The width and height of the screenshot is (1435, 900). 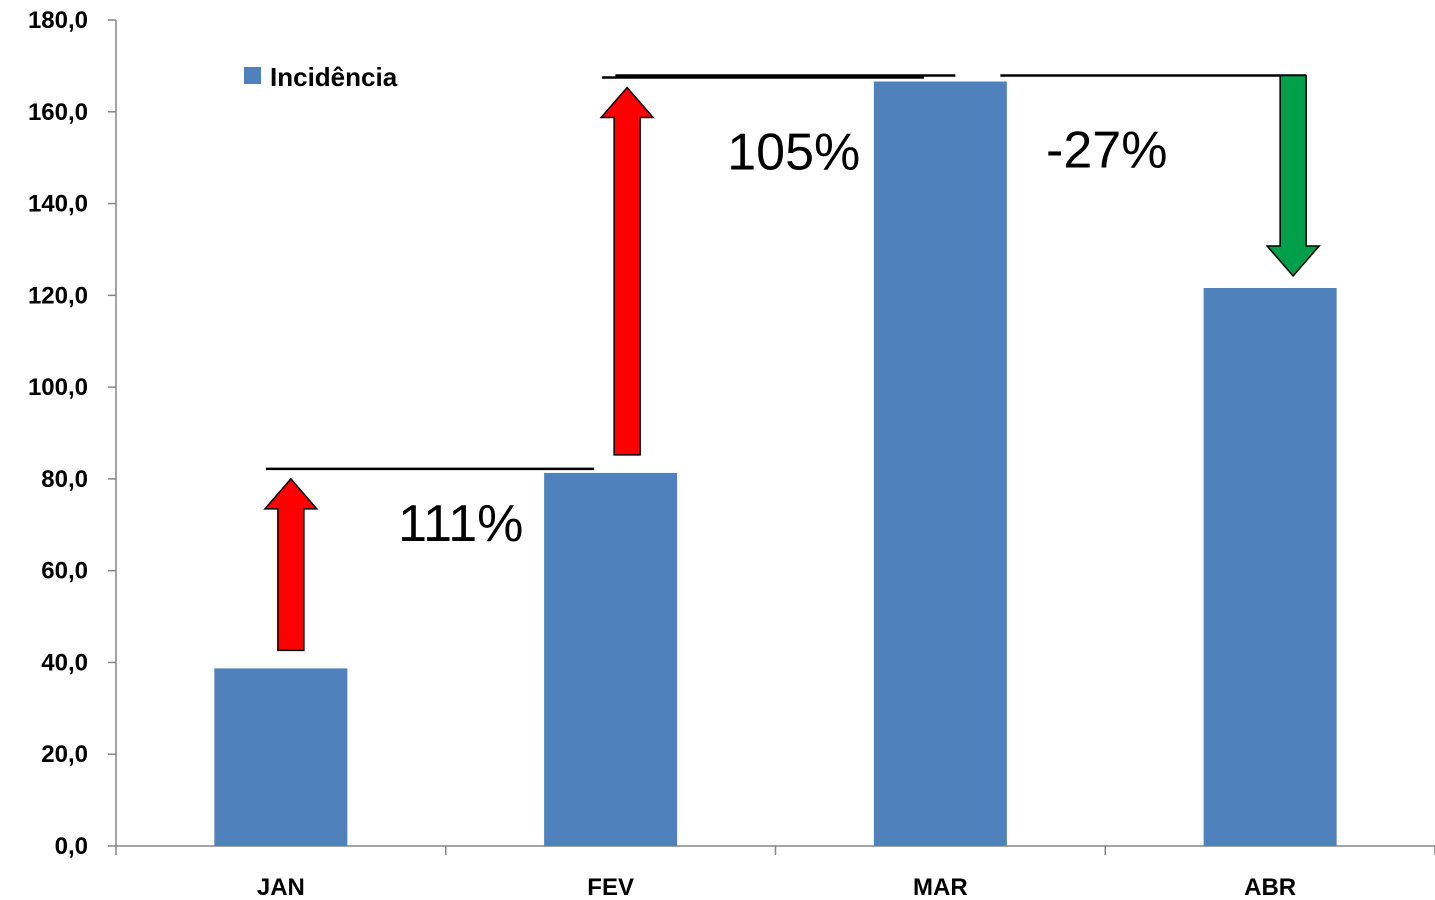 What do you see at coordinates (64, 479) in the screenshot?
I see `y-tick-label: 80,0` at bounding box center [64, 479].